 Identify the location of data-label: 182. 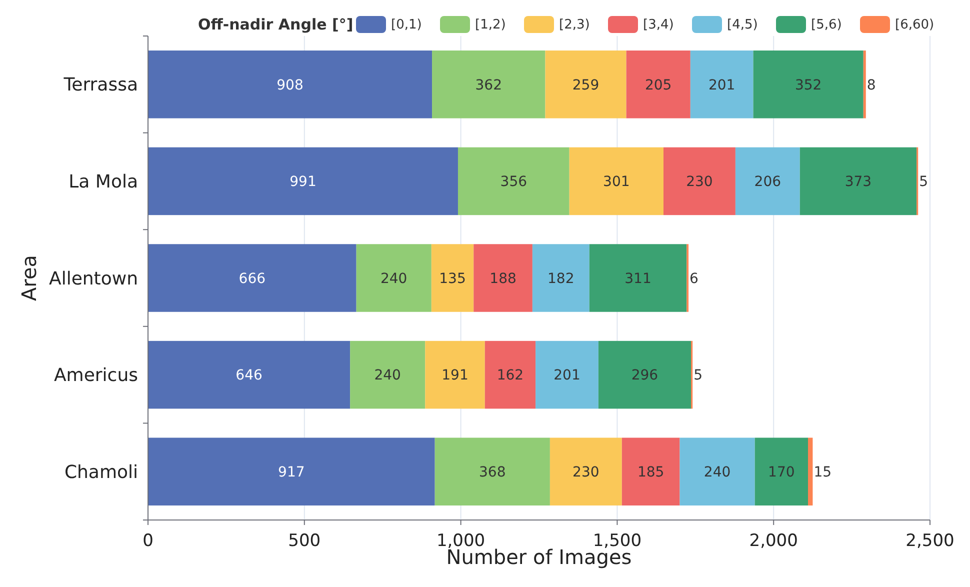
(561, 278).